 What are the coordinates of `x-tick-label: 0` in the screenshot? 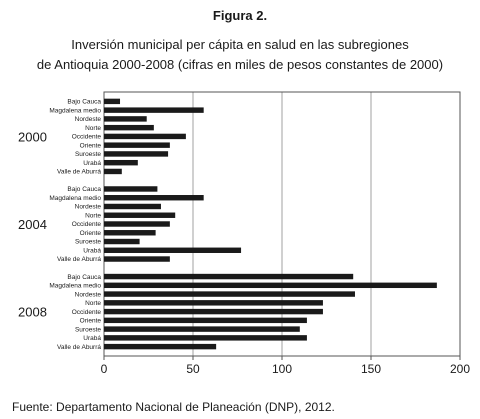 It's located at (104, 369).